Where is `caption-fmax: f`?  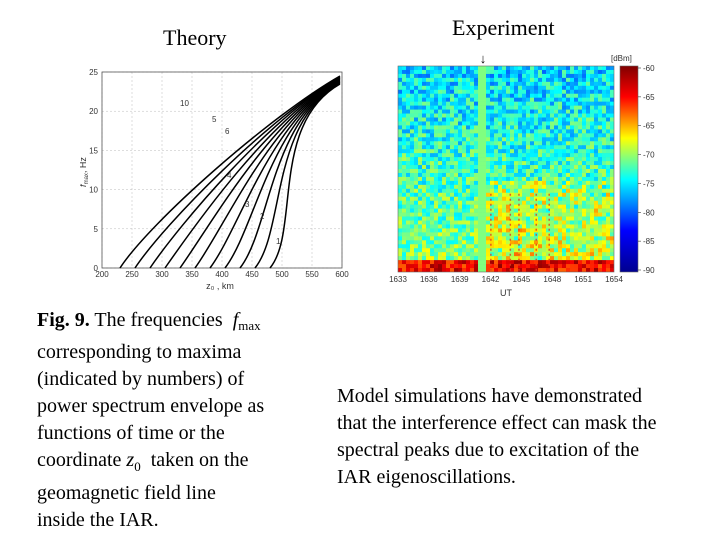
caption-fmax: f is located at coordinates (235, 320).